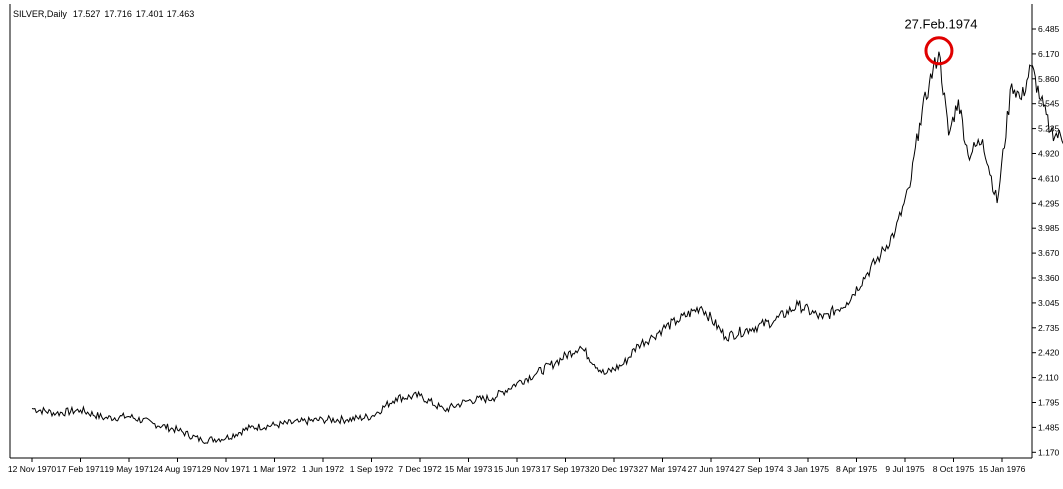 Image resolution: width=1063 pixels, height=489 pixels. What do you see at coordinates (856, 469) in the screenshot?
I see `x-tick-label: 8 Apr 1975` at bounding box center [856, 469].